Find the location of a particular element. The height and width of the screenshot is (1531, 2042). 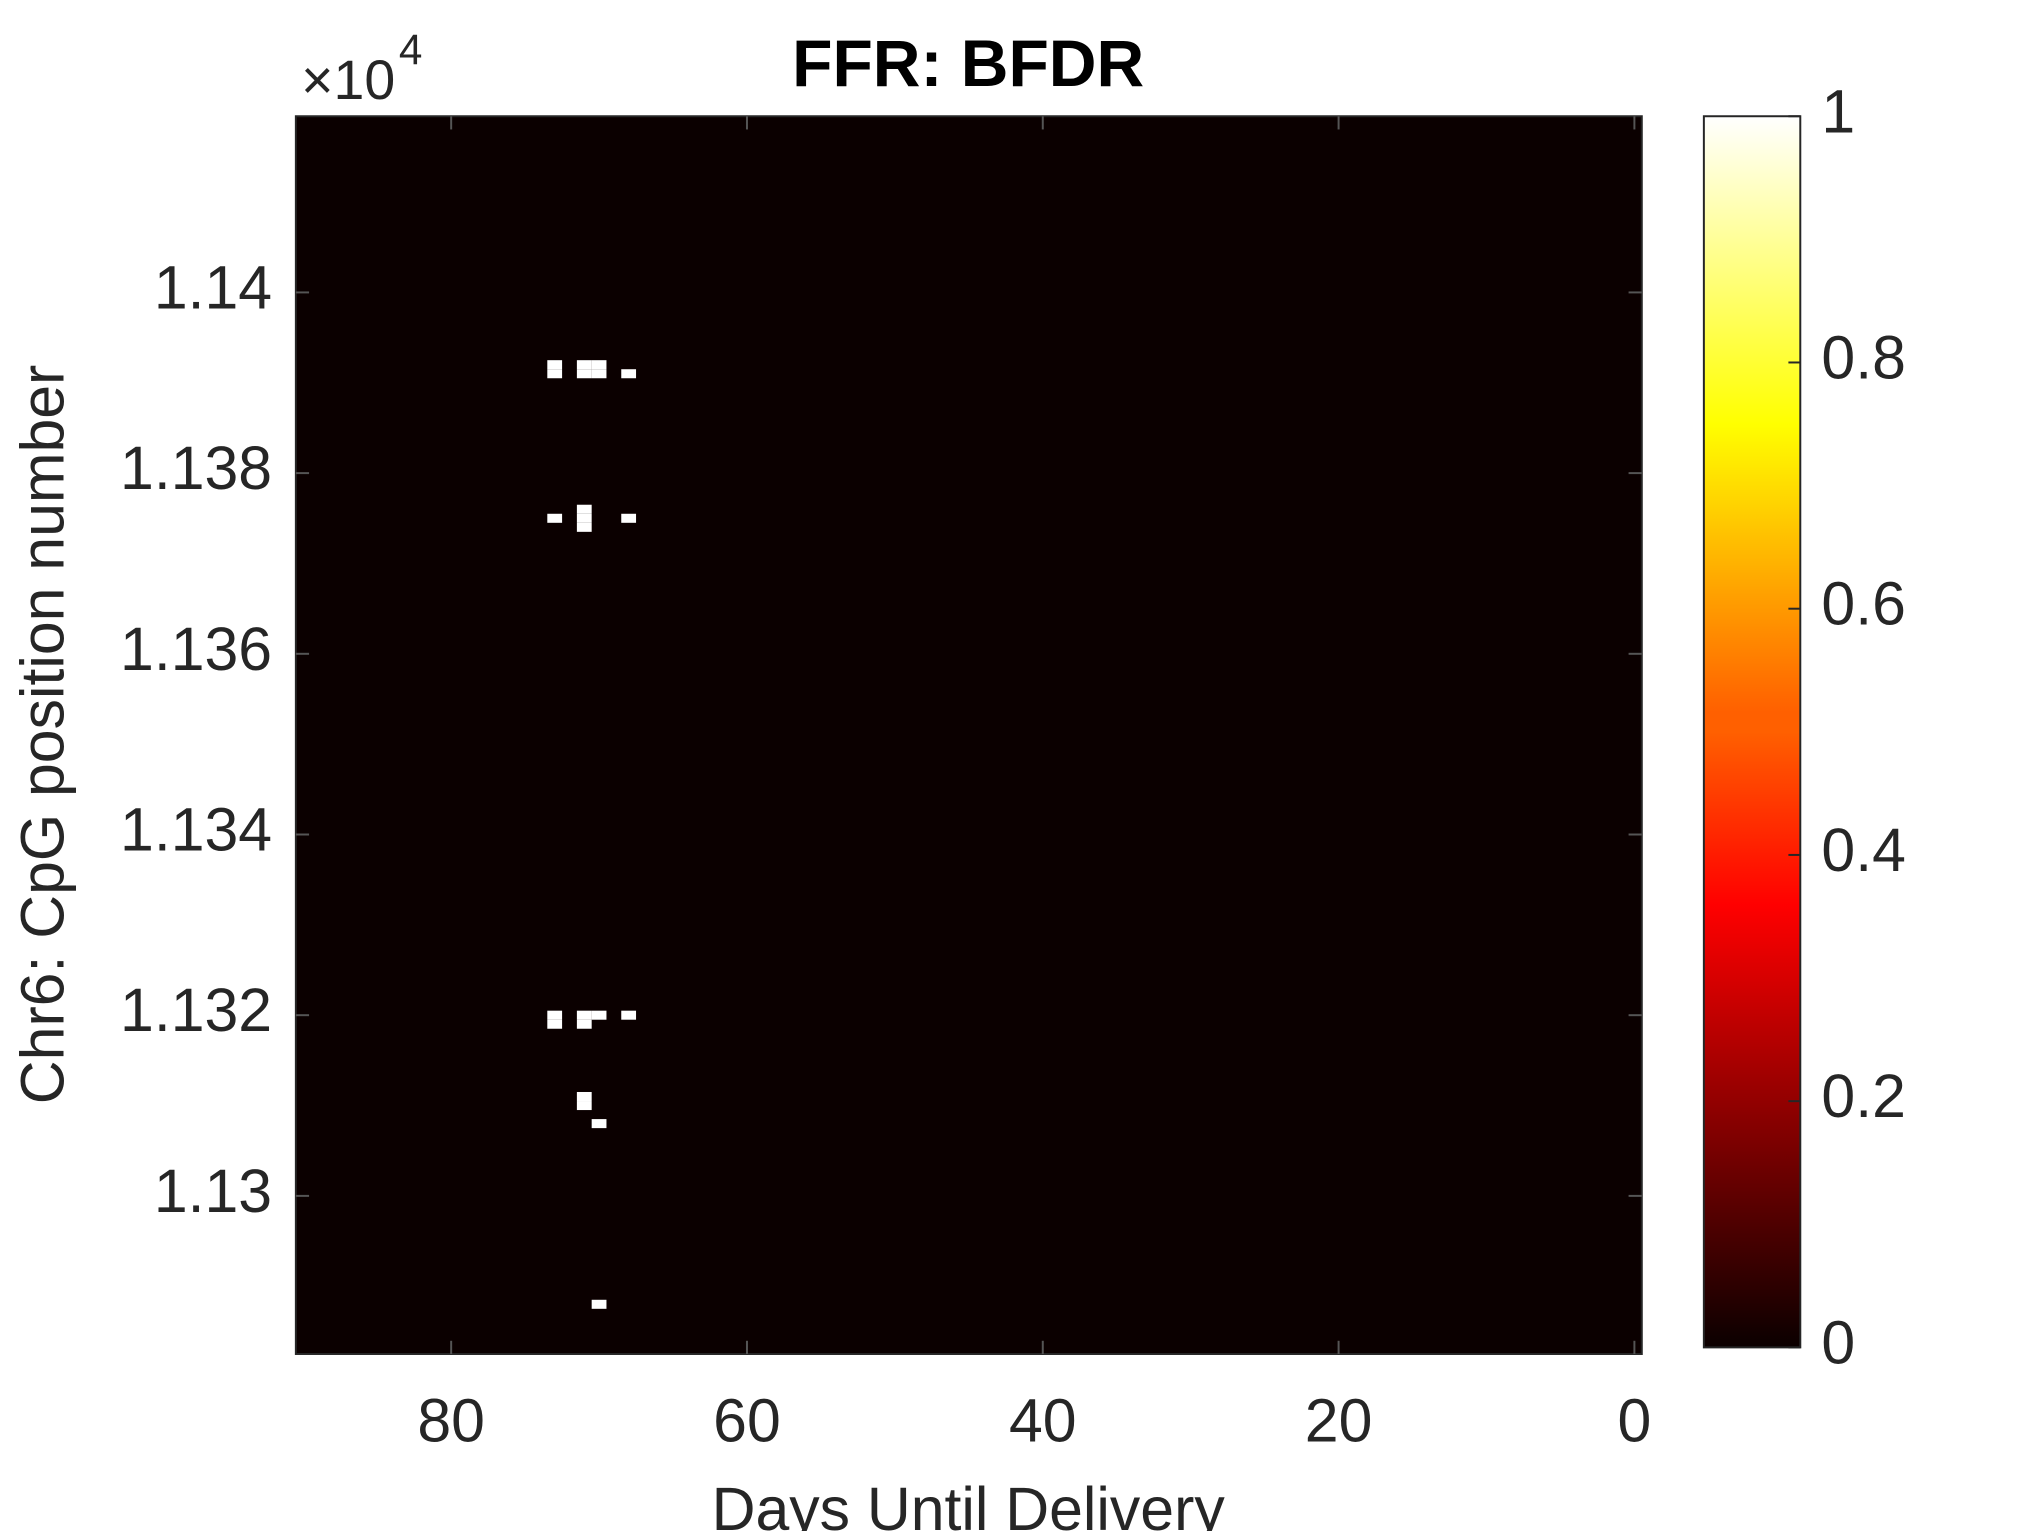

chart-title: FFR: BFDR is located at coordinates (968, 63).